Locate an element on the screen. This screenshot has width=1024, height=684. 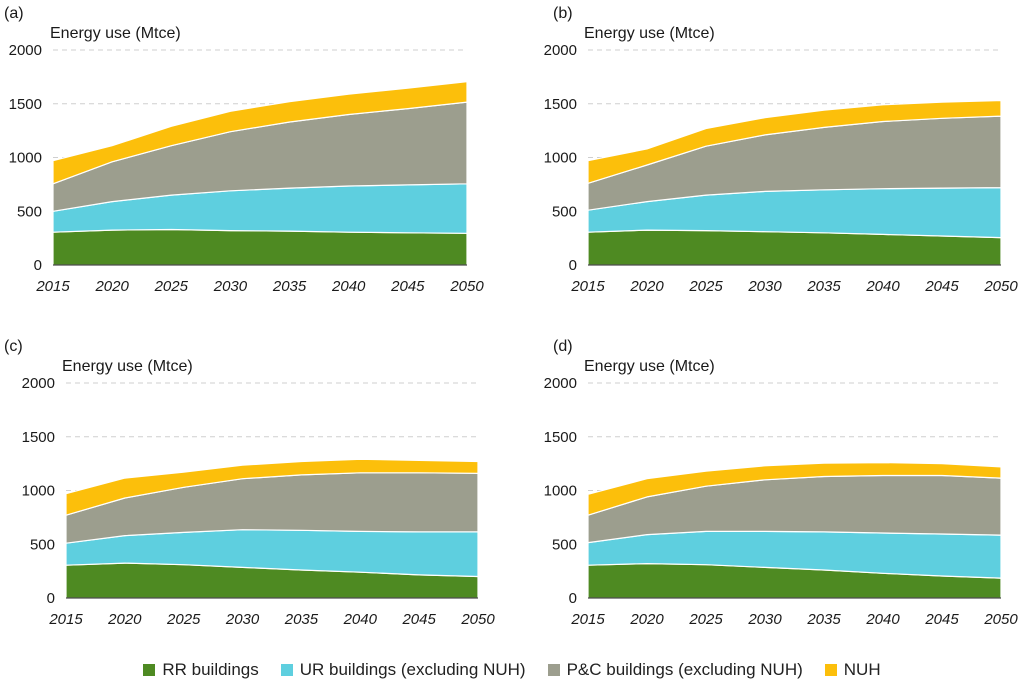
legend-swatch-ur is located at coordinates (286, 670).